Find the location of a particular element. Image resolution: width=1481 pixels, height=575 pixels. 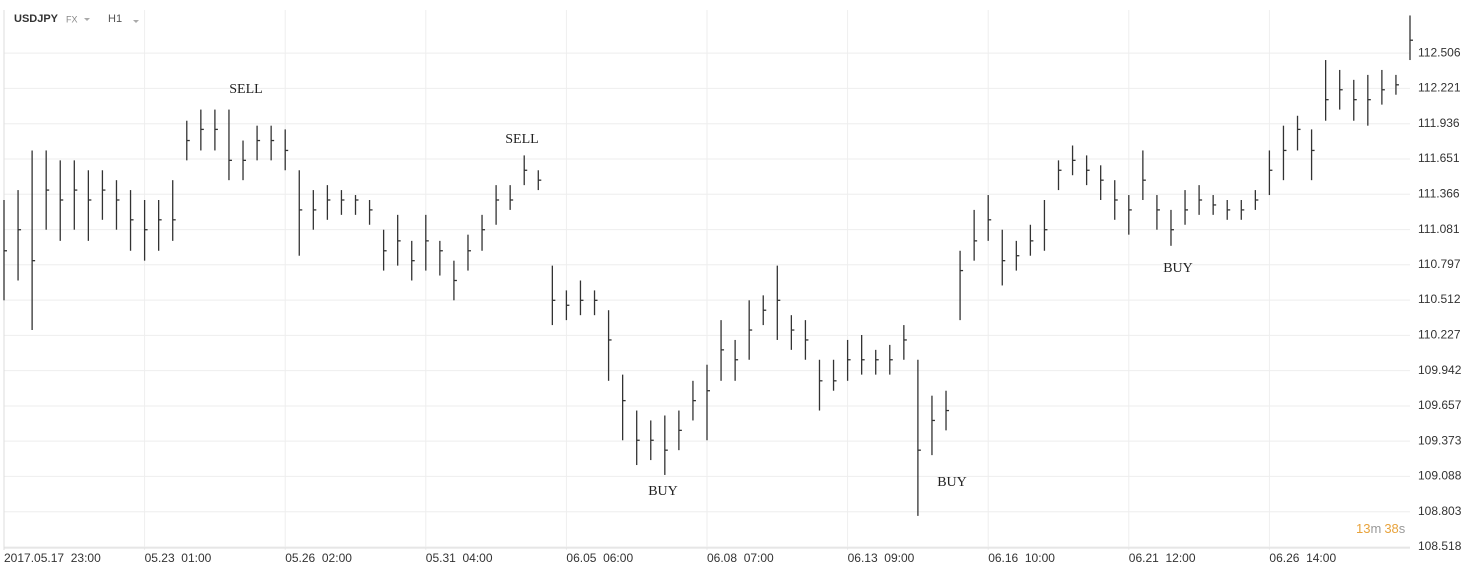

y-tick-label: 109.657 is located at coordinates (1440, 405).